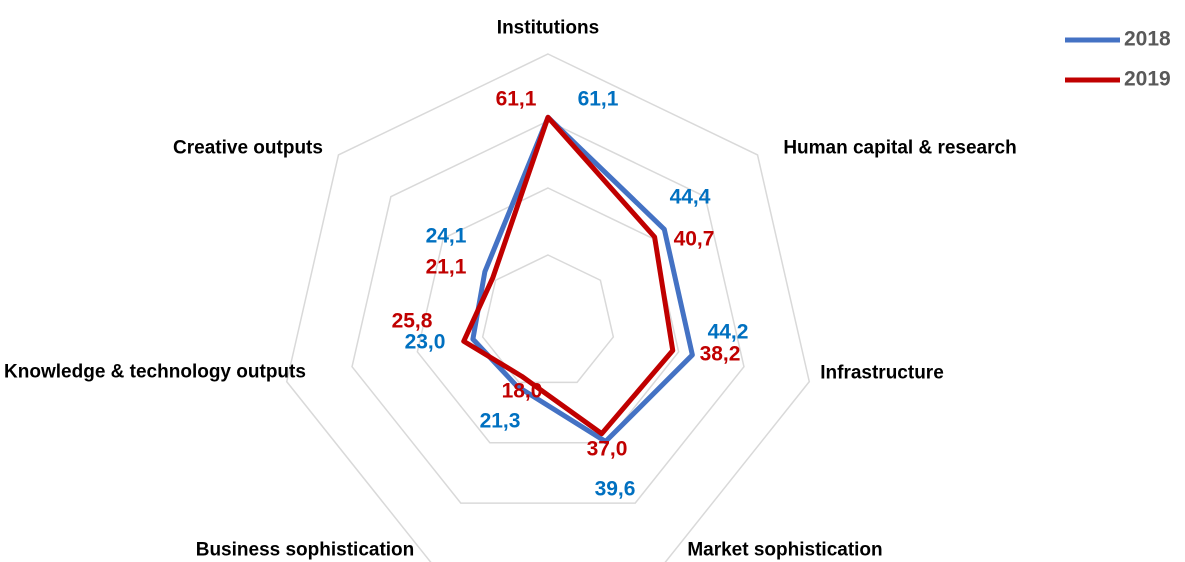  Describe the element at coordinates (305, 550) in the screenshot. I see `category-label: Business sophistication` at that location.